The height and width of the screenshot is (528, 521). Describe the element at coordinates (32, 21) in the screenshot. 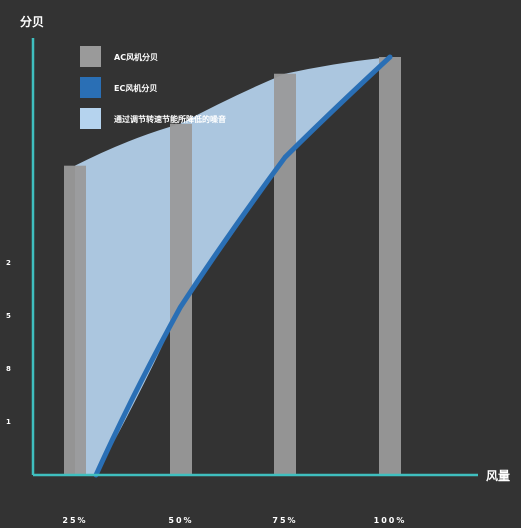

I see `y-axis-label: 分贝` at that location.